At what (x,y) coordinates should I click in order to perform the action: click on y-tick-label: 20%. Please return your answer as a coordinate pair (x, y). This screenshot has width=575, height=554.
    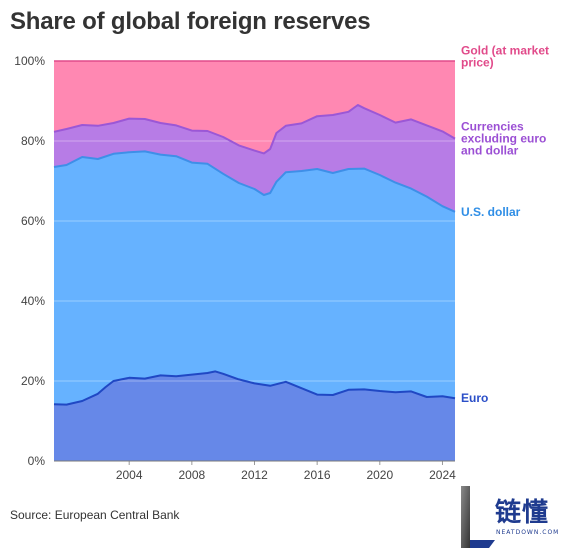
    Looking at the image, I should click on (33, 381).